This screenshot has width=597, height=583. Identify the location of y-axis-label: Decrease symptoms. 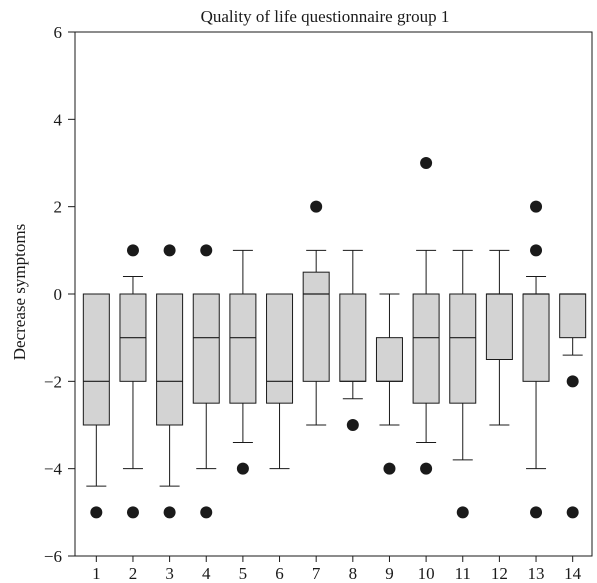
(19, 292).